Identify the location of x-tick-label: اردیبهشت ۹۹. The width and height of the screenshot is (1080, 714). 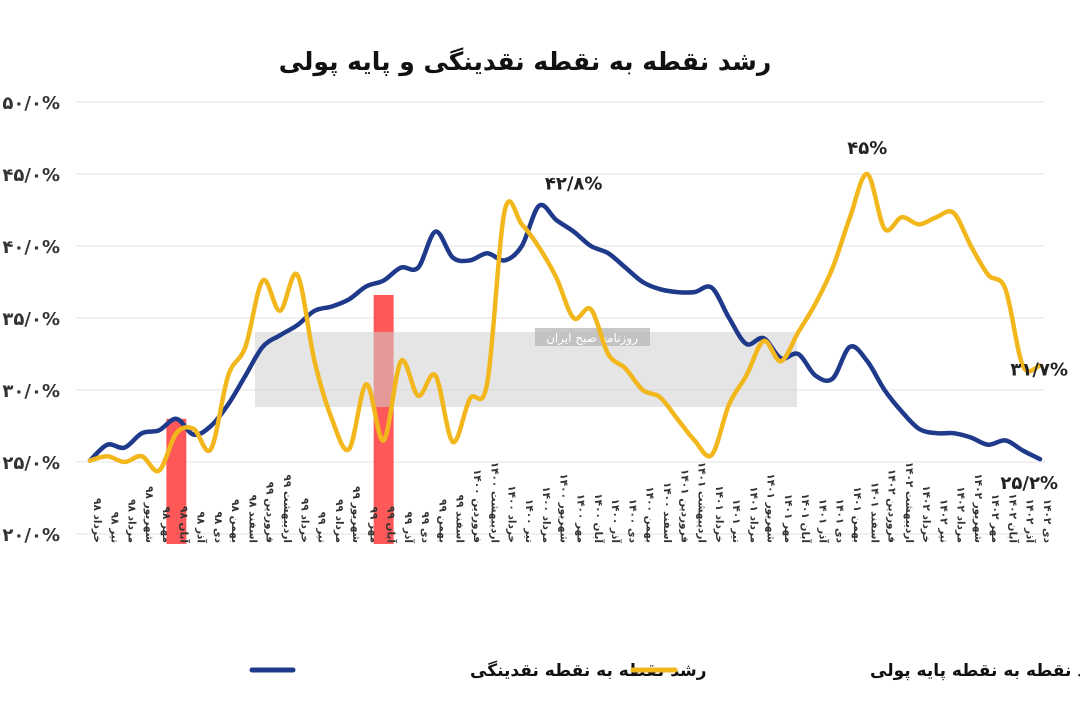
(287, 509).